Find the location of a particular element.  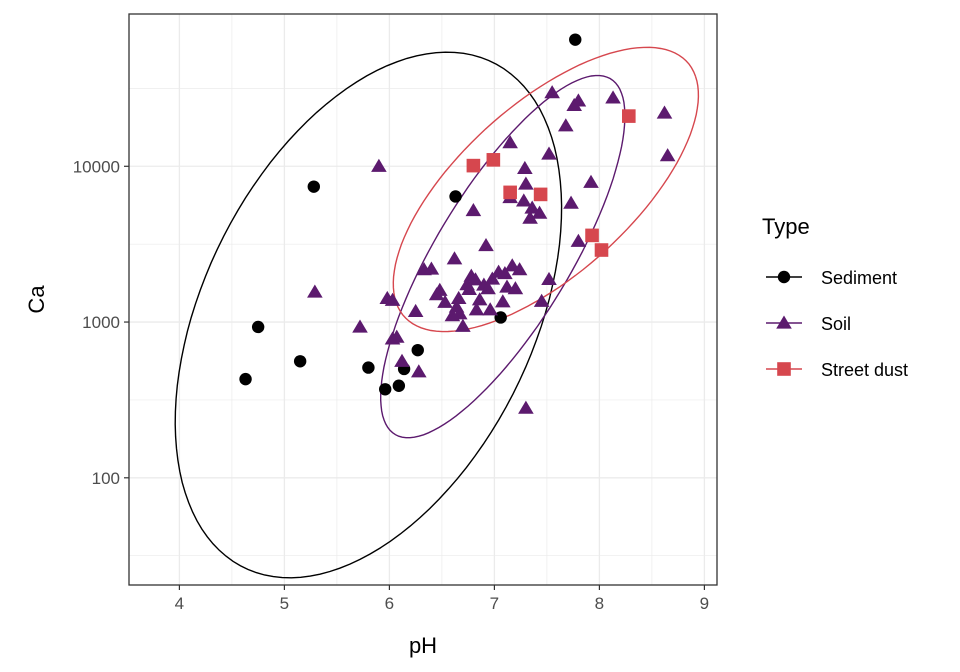

x-tick-label: 8 is located at coordinates (599, 603).